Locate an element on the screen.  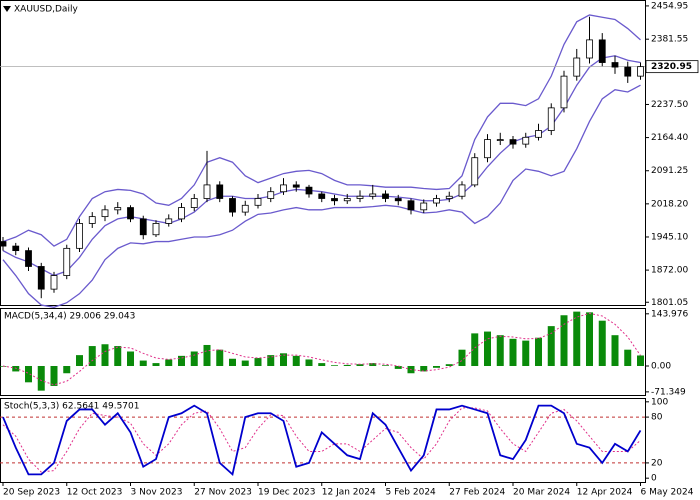
x-tick-label: 12 Jan 2024 is located at coordinates (349, 493).